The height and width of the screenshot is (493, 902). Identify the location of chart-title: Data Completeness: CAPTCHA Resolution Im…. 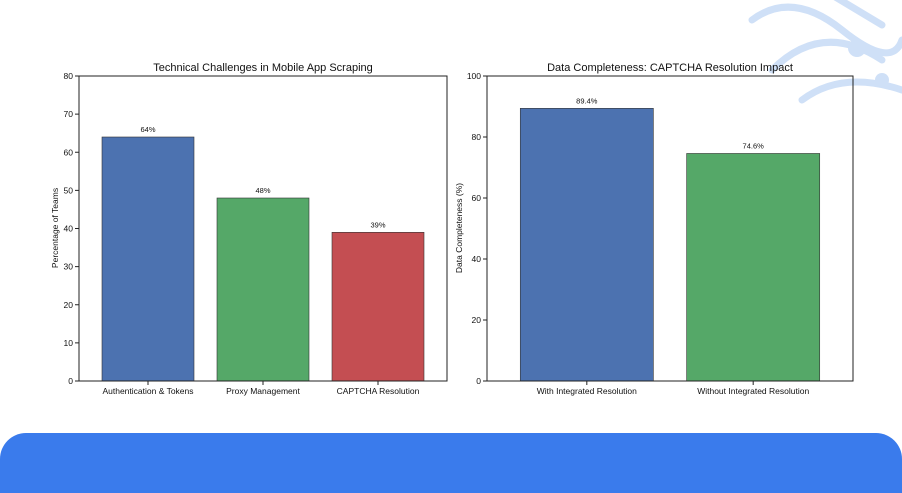
(670, 68).